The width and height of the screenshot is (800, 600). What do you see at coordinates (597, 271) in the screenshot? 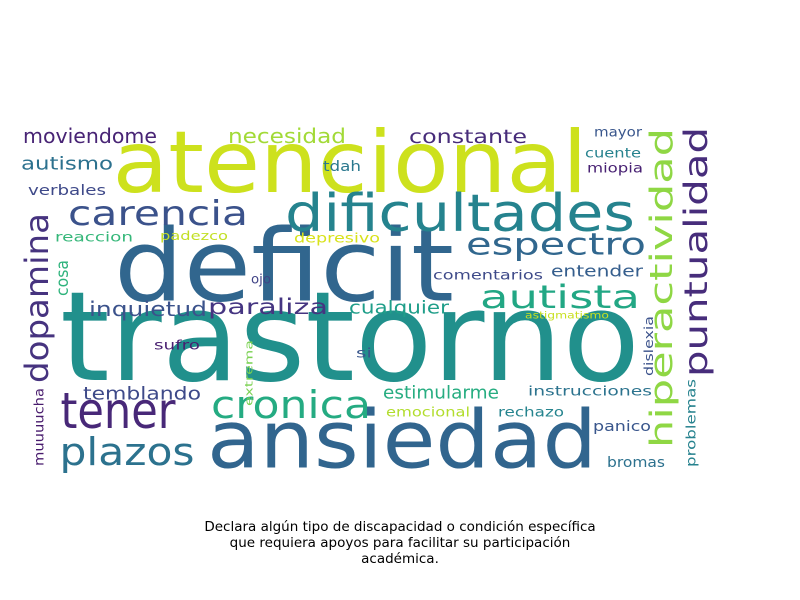
I see `cloud-word: entender` at bounding box center [597, 271].